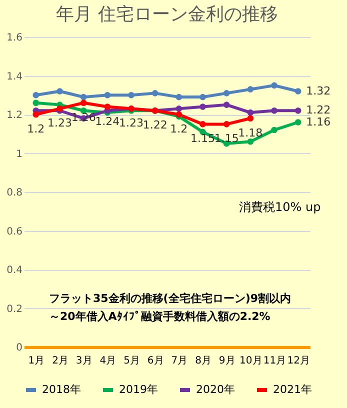  Describe the element at coordinates (19, 154) in the screenshot. I see `y-tick-label: 1` at that location.